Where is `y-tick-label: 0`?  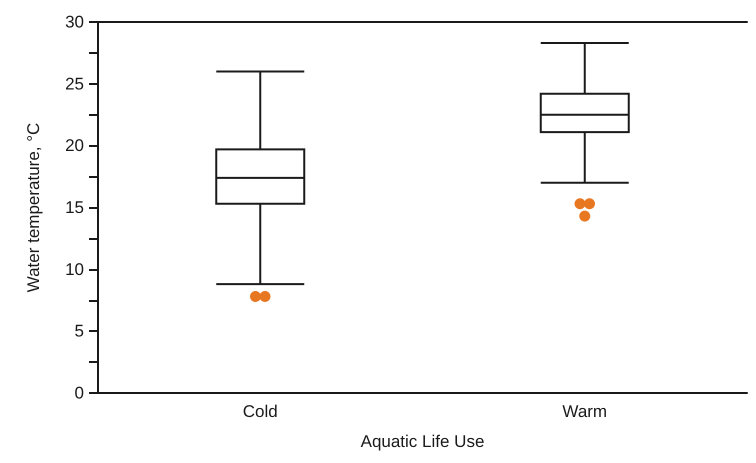 y-tick-label: 0 is located at coordinates (79, 393).